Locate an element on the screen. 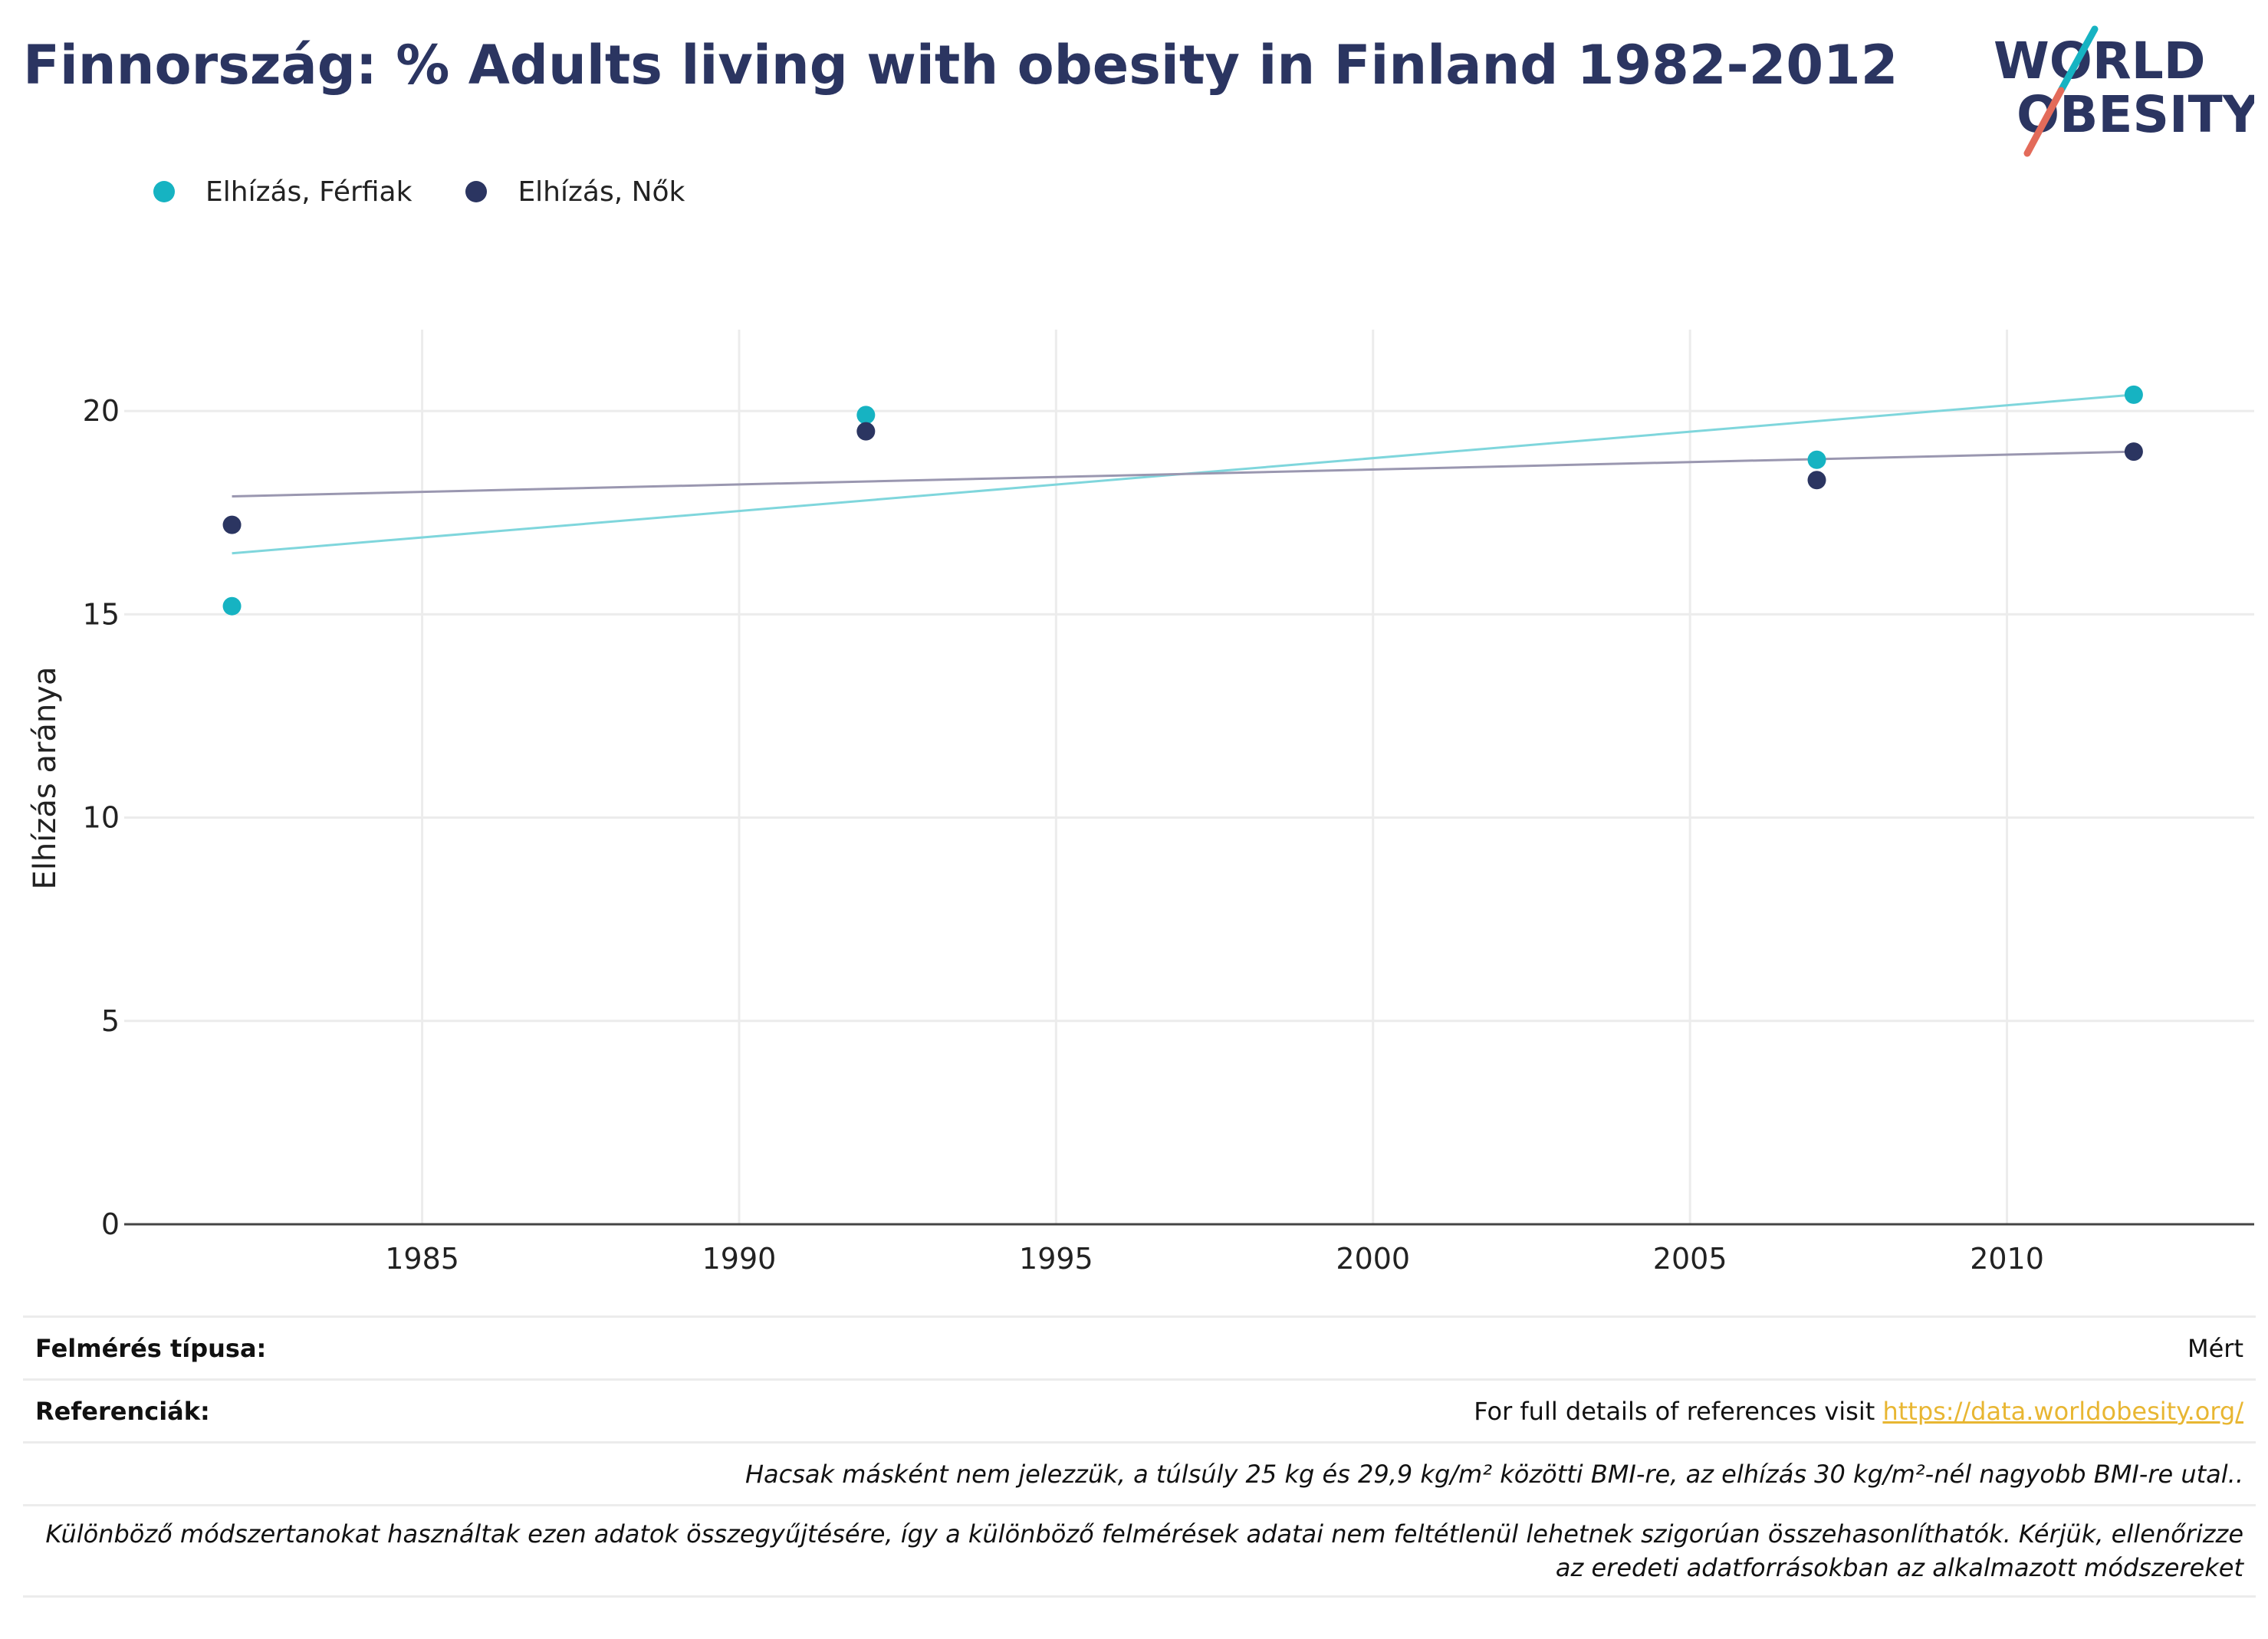  y-tick-label-10: 10 is located at coordinates (101, 818).